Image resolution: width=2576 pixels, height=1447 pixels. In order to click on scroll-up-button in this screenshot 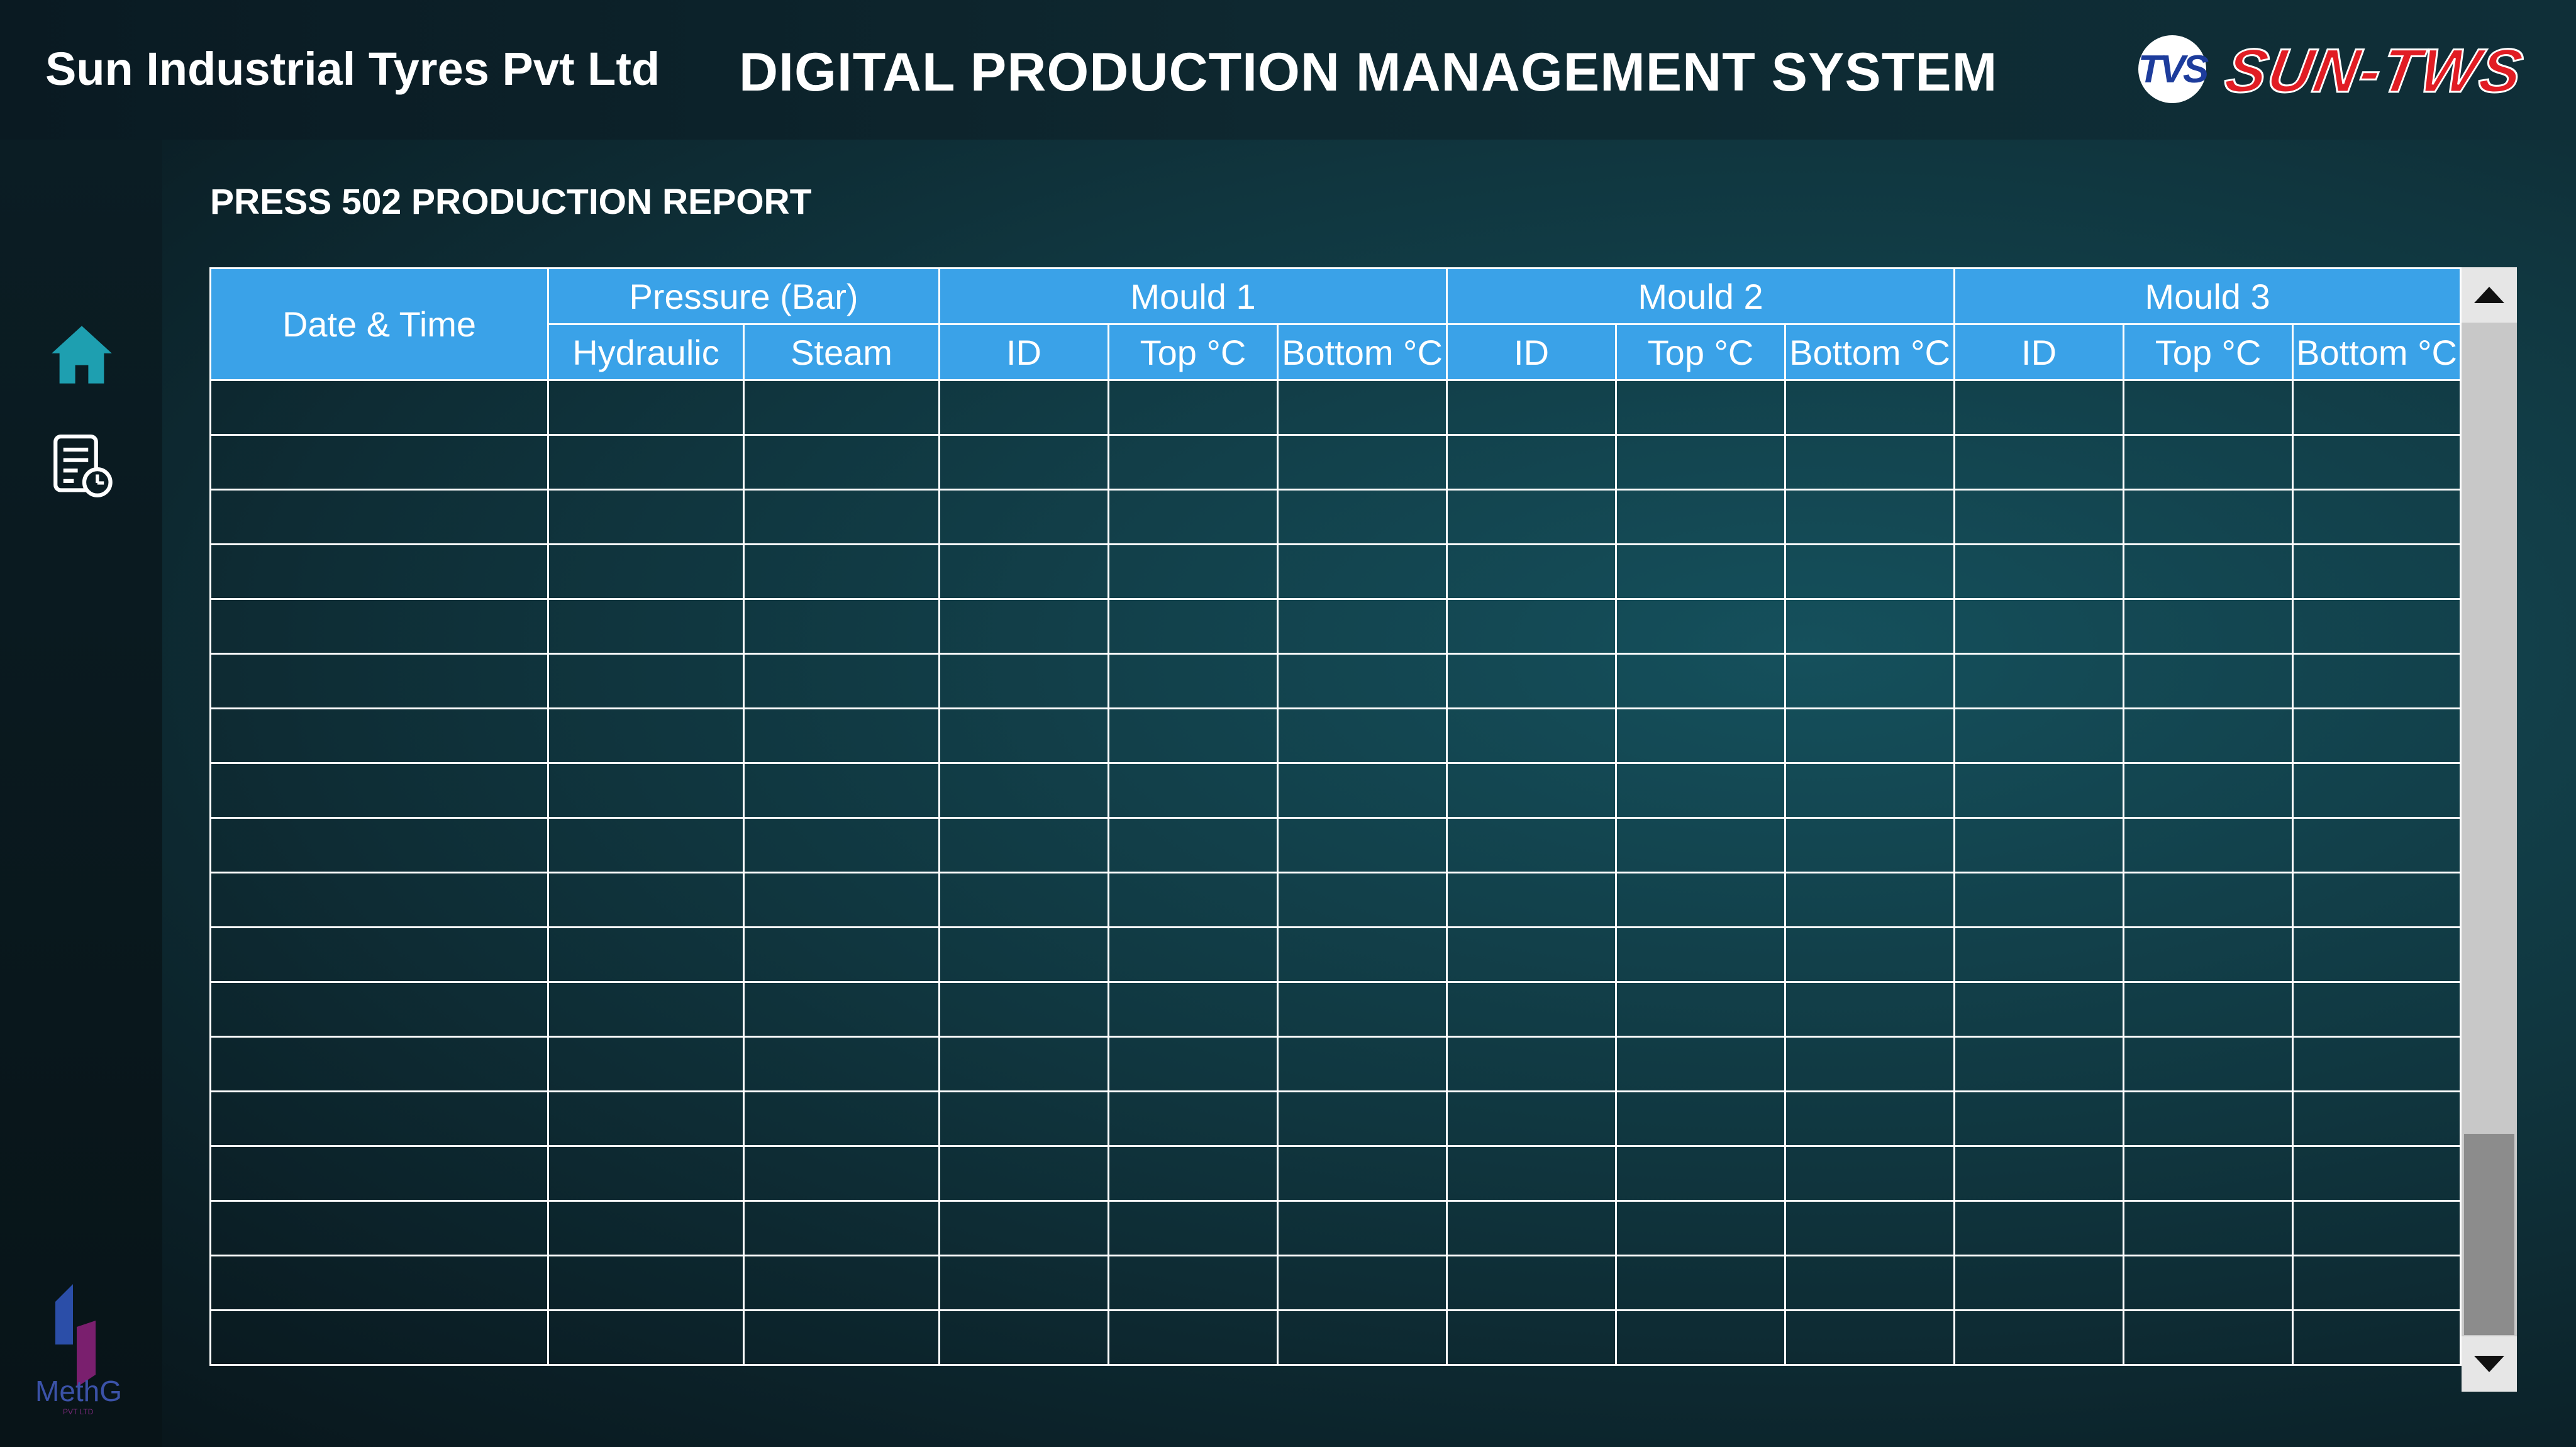, I will do `click(2489, 295)`.